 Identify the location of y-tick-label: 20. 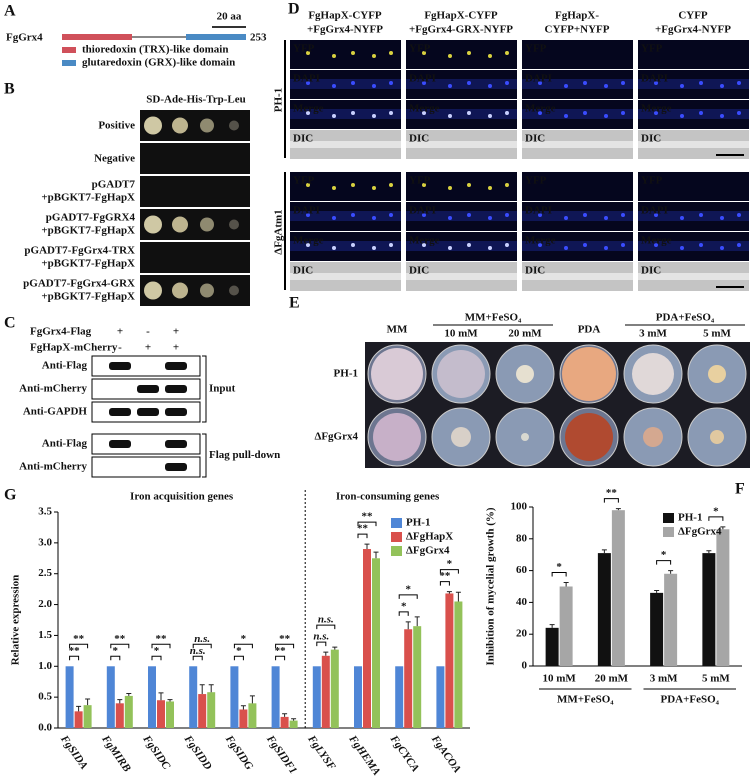
(522, 634).